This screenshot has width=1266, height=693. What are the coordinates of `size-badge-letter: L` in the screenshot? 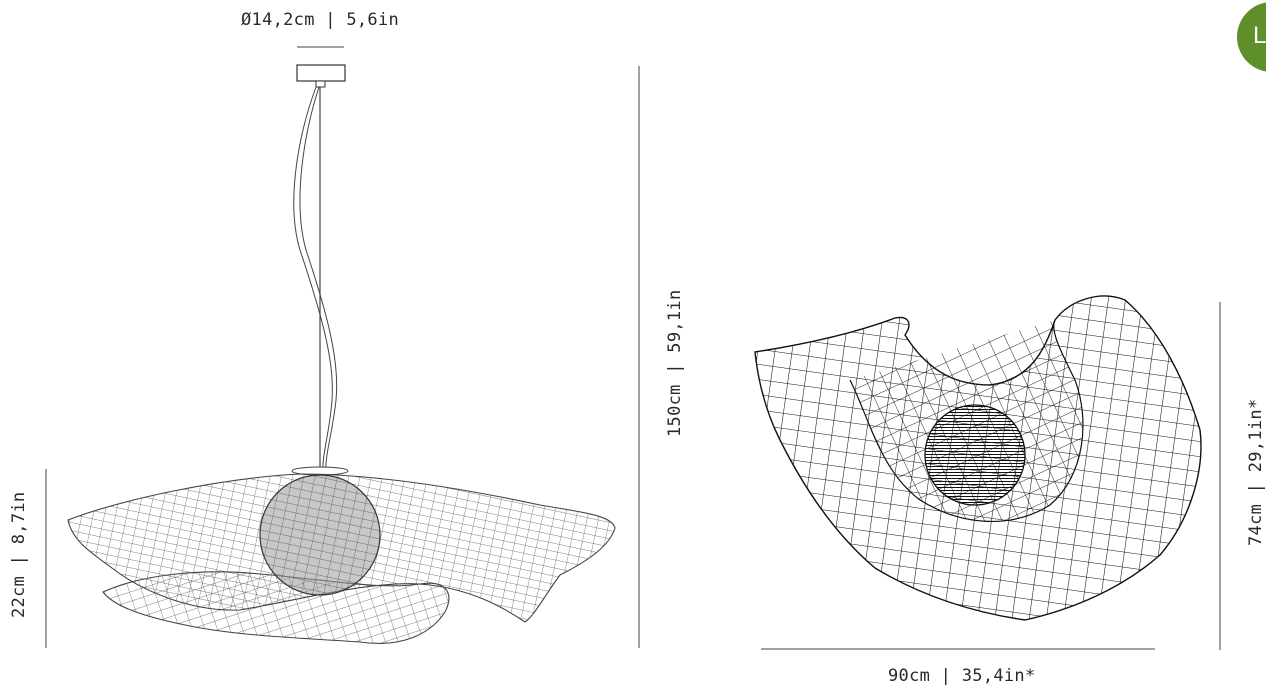 It's located at (1259, 35).